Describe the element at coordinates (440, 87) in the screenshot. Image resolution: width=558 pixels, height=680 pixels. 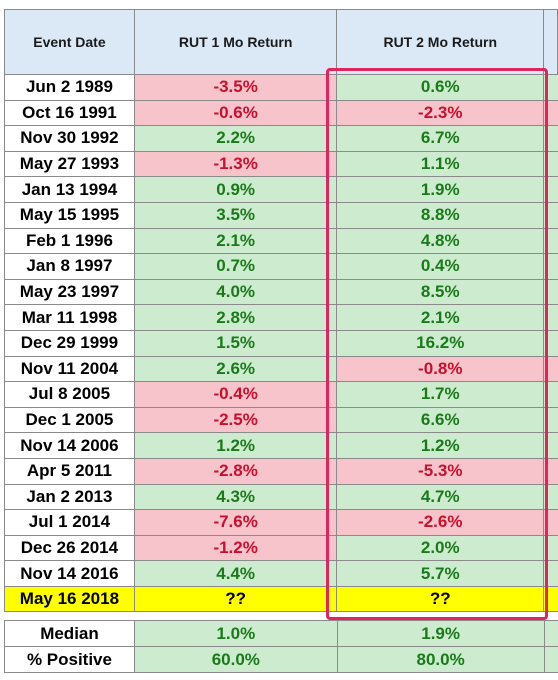
I see `rut-2mo-cell: 0.6%` at that location.